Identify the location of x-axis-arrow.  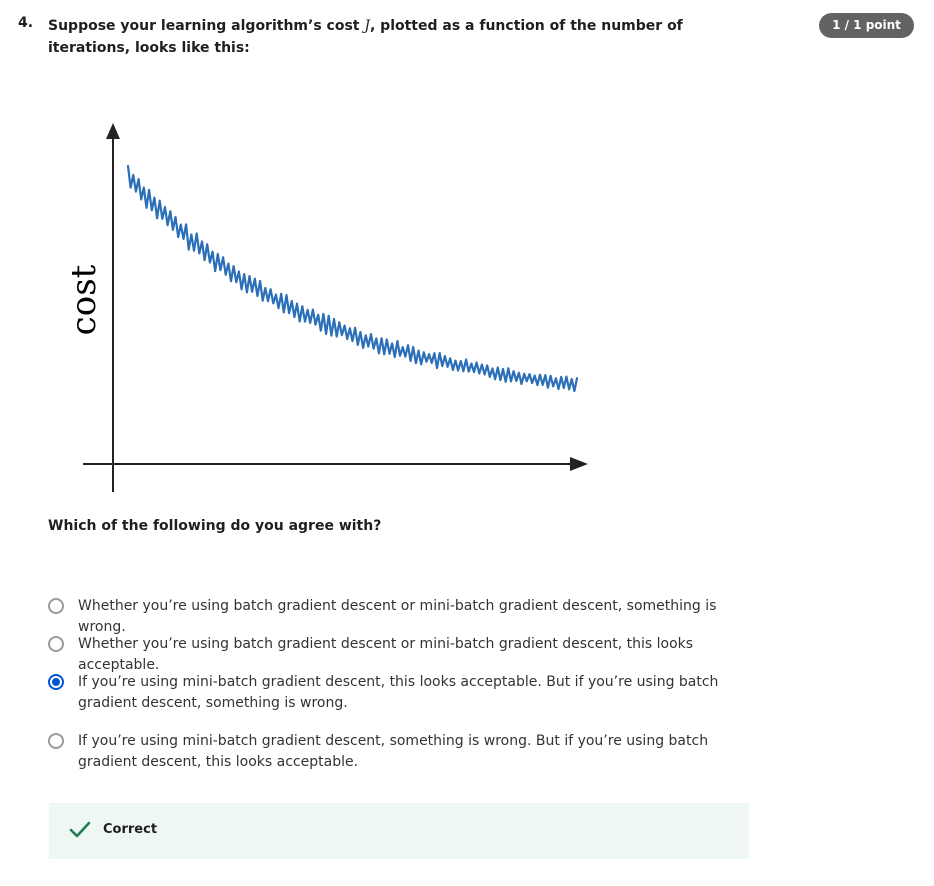
(579, 464).